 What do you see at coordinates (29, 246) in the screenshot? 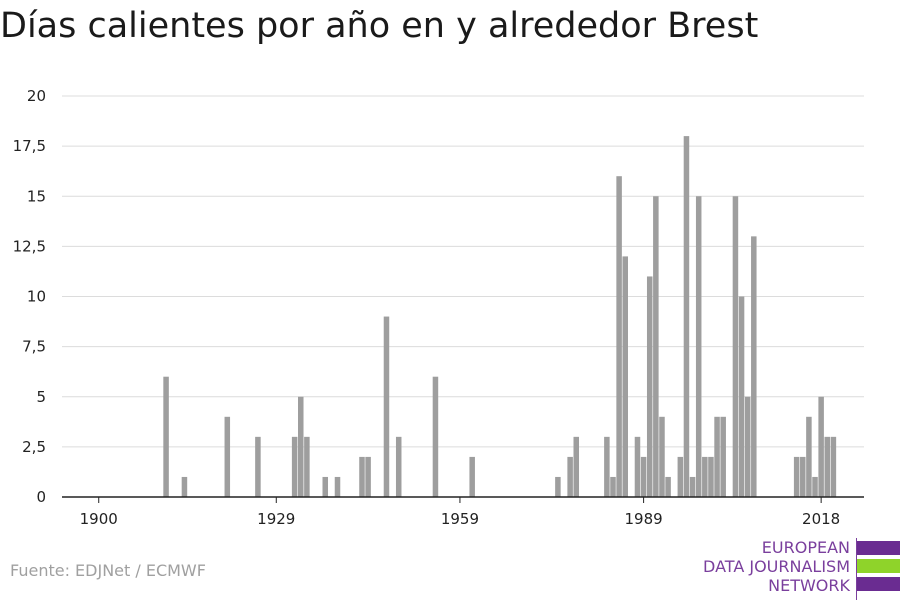
I see `y-tick-label: 12,5` at bounding box center [29, 246].